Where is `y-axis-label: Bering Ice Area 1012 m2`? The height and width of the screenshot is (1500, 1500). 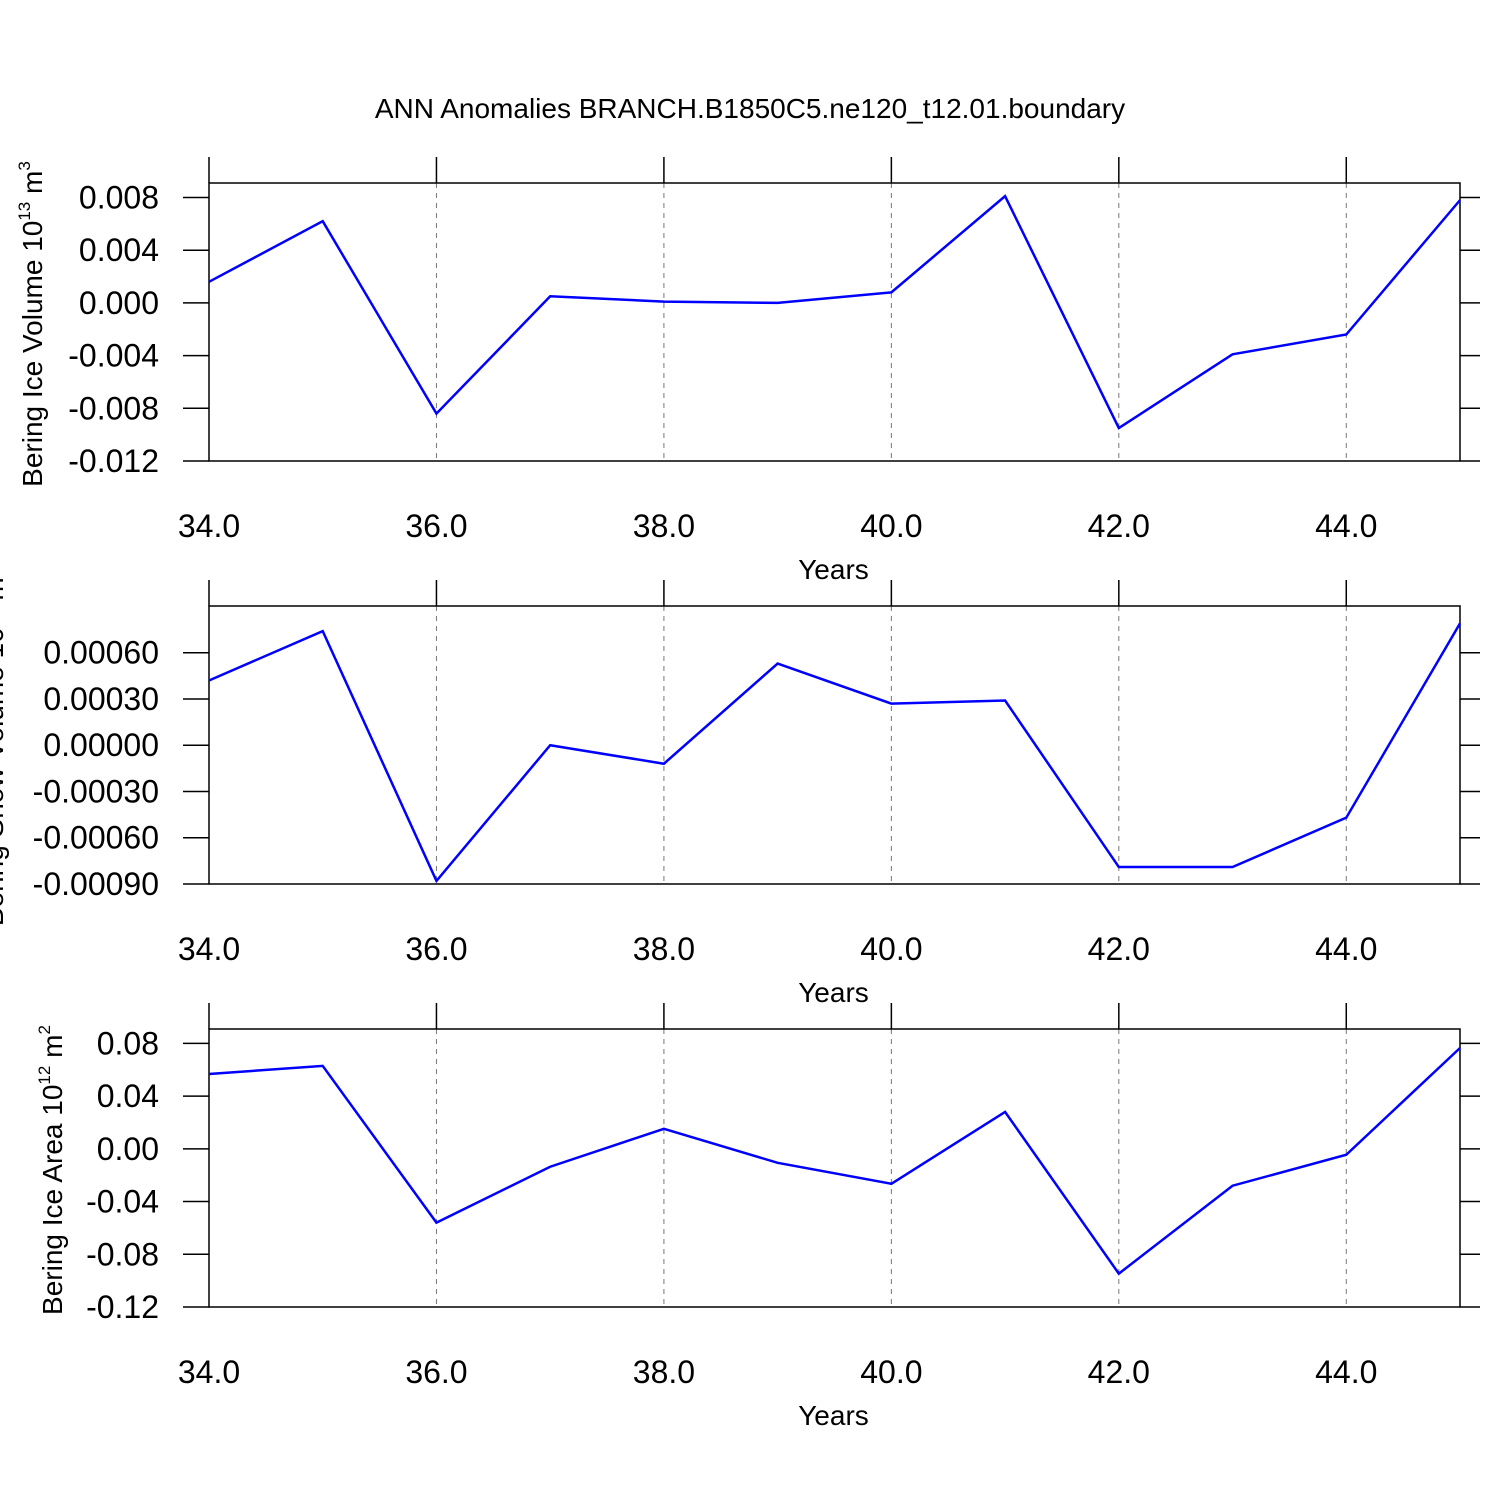 y-axis-label: Bering Ice Area 1012 m2 is located at coordinates (51, 1170).